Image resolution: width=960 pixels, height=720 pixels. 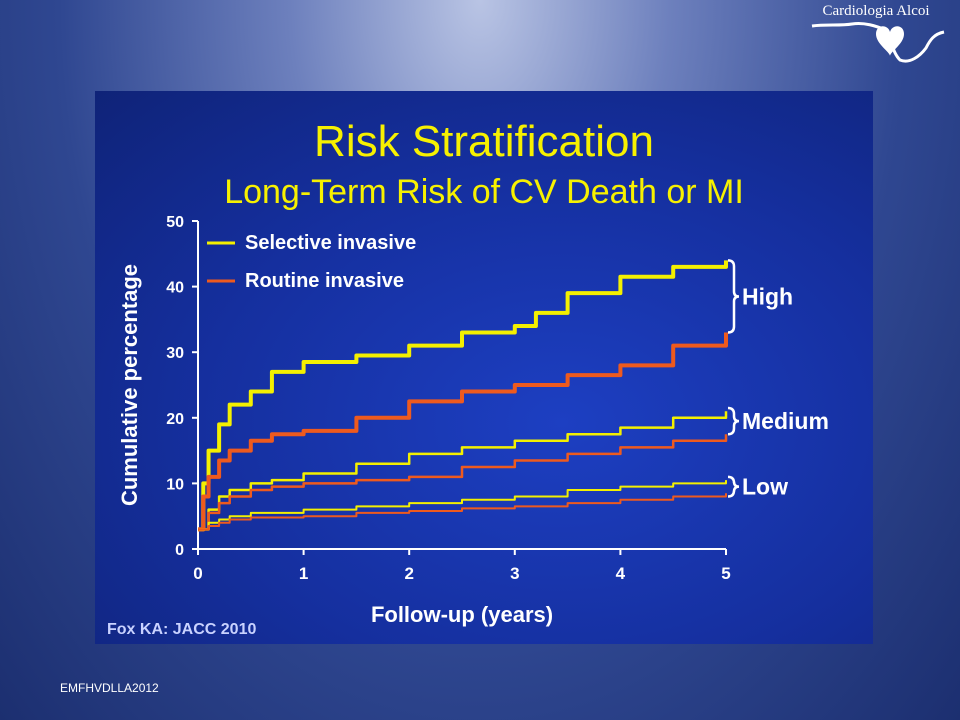 What do you see at coordinates (514, 573) in the screenshot?
I see `x-tick-label: 3` at bounding box center [514, 573].